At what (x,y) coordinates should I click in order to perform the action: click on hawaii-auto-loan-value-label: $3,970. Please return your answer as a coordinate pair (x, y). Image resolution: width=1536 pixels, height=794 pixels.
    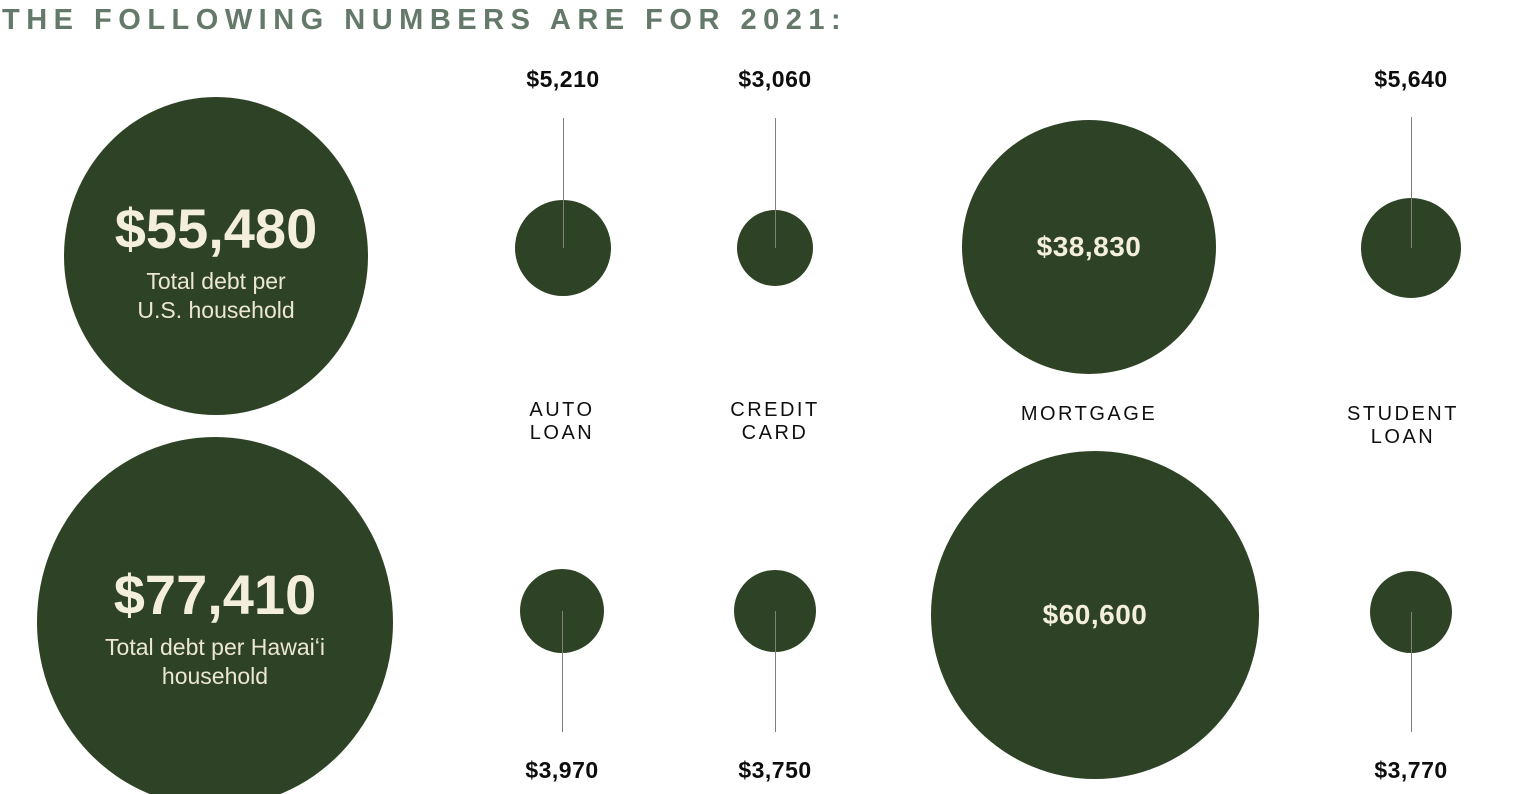
    Looking at the image, I should click on (562, 770).